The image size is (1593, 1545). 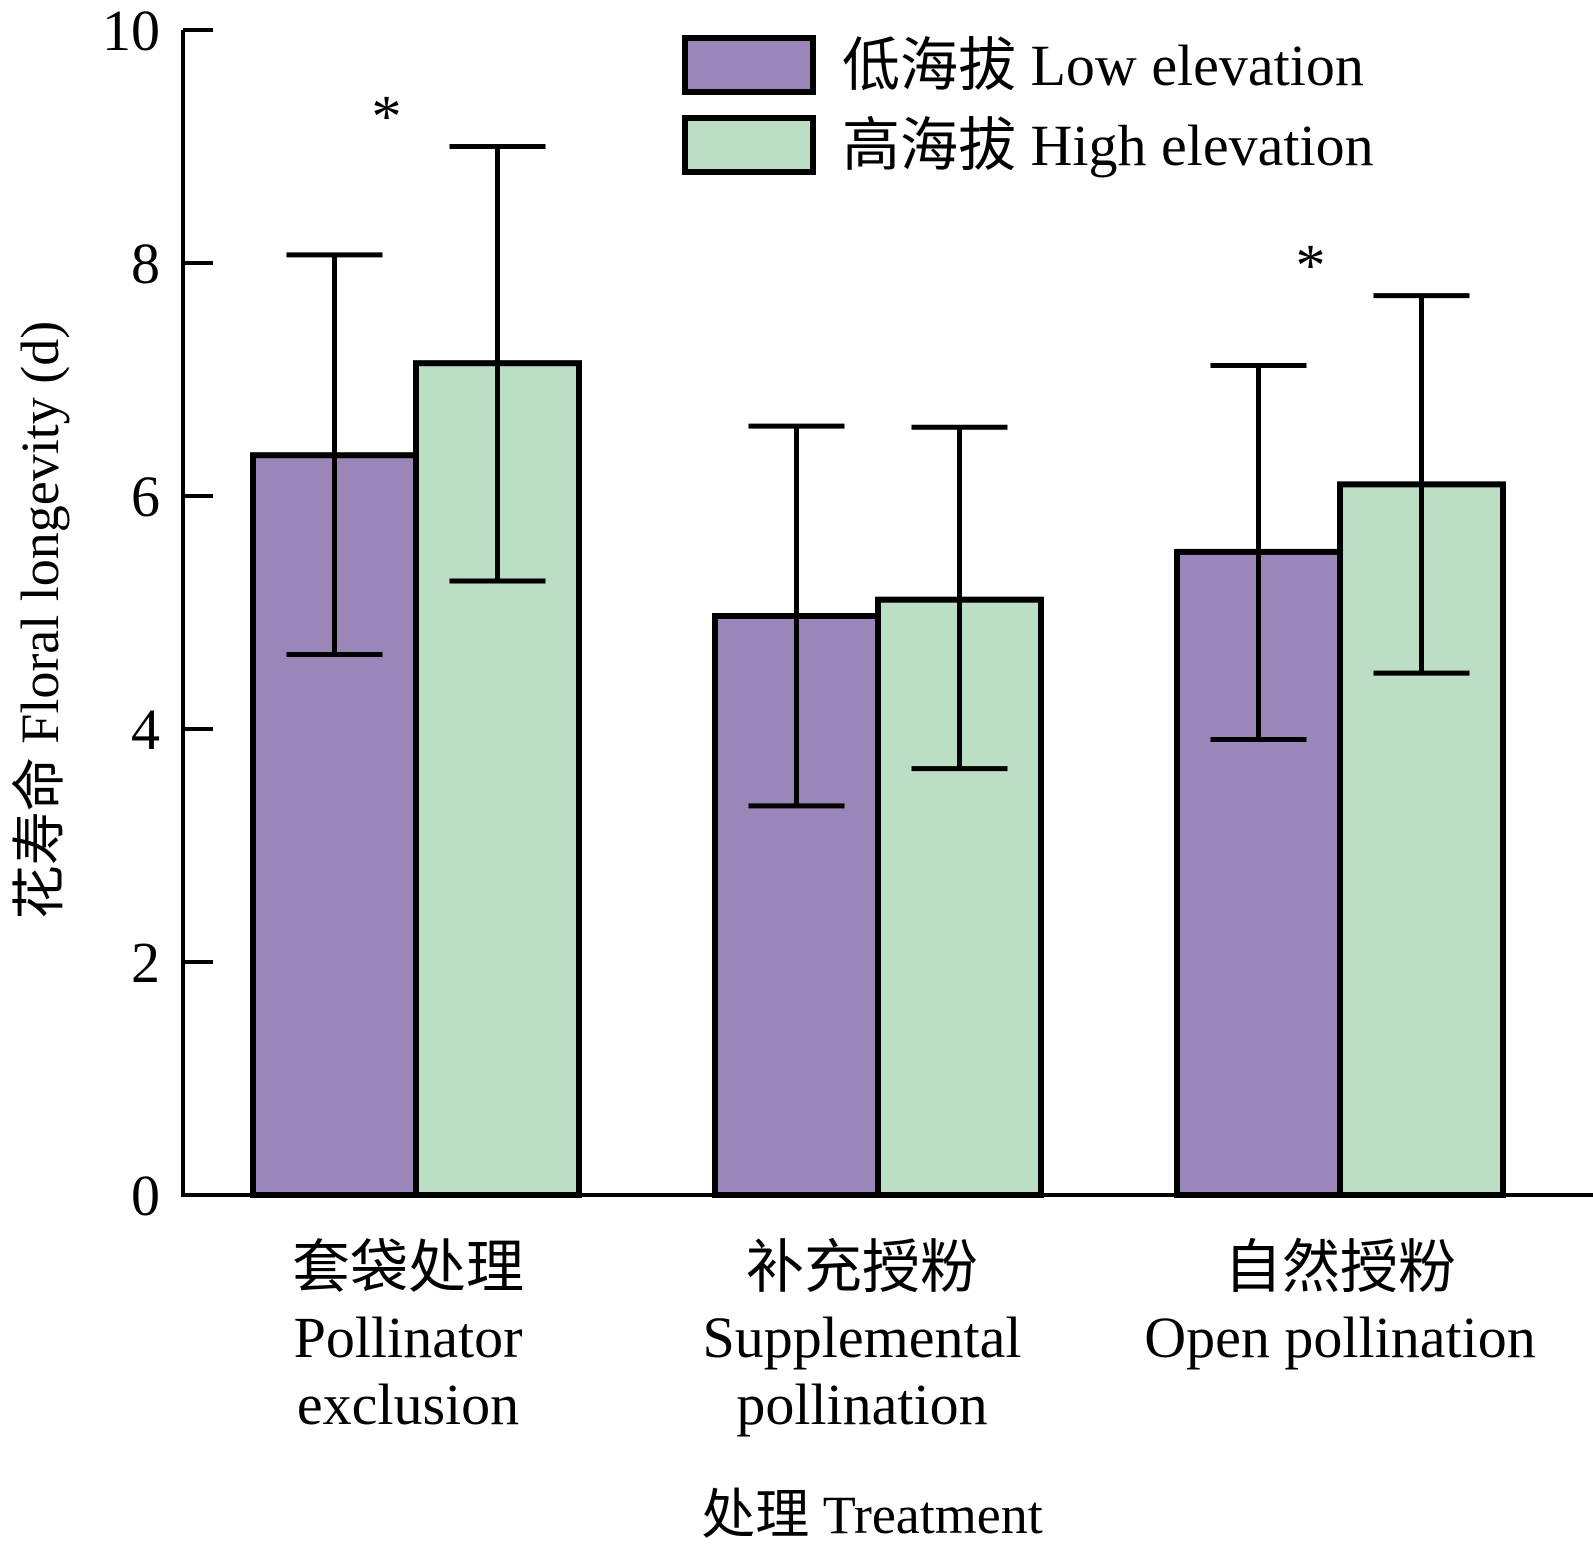 I want to click on x-category-label-en: exclusion, so click(x=408, y=1404).